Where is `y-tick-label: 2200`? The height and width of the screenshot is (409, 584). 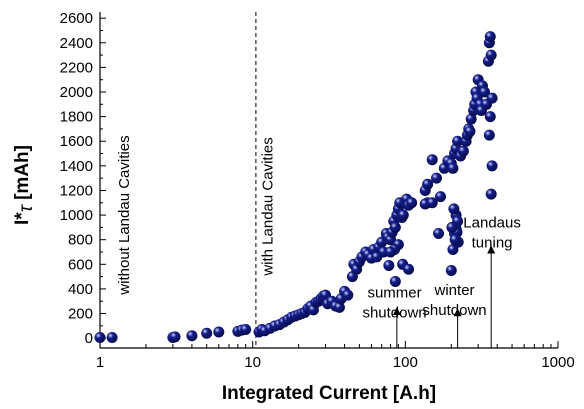 y-tick-label: 2200 is located at coordinates (76, 67).